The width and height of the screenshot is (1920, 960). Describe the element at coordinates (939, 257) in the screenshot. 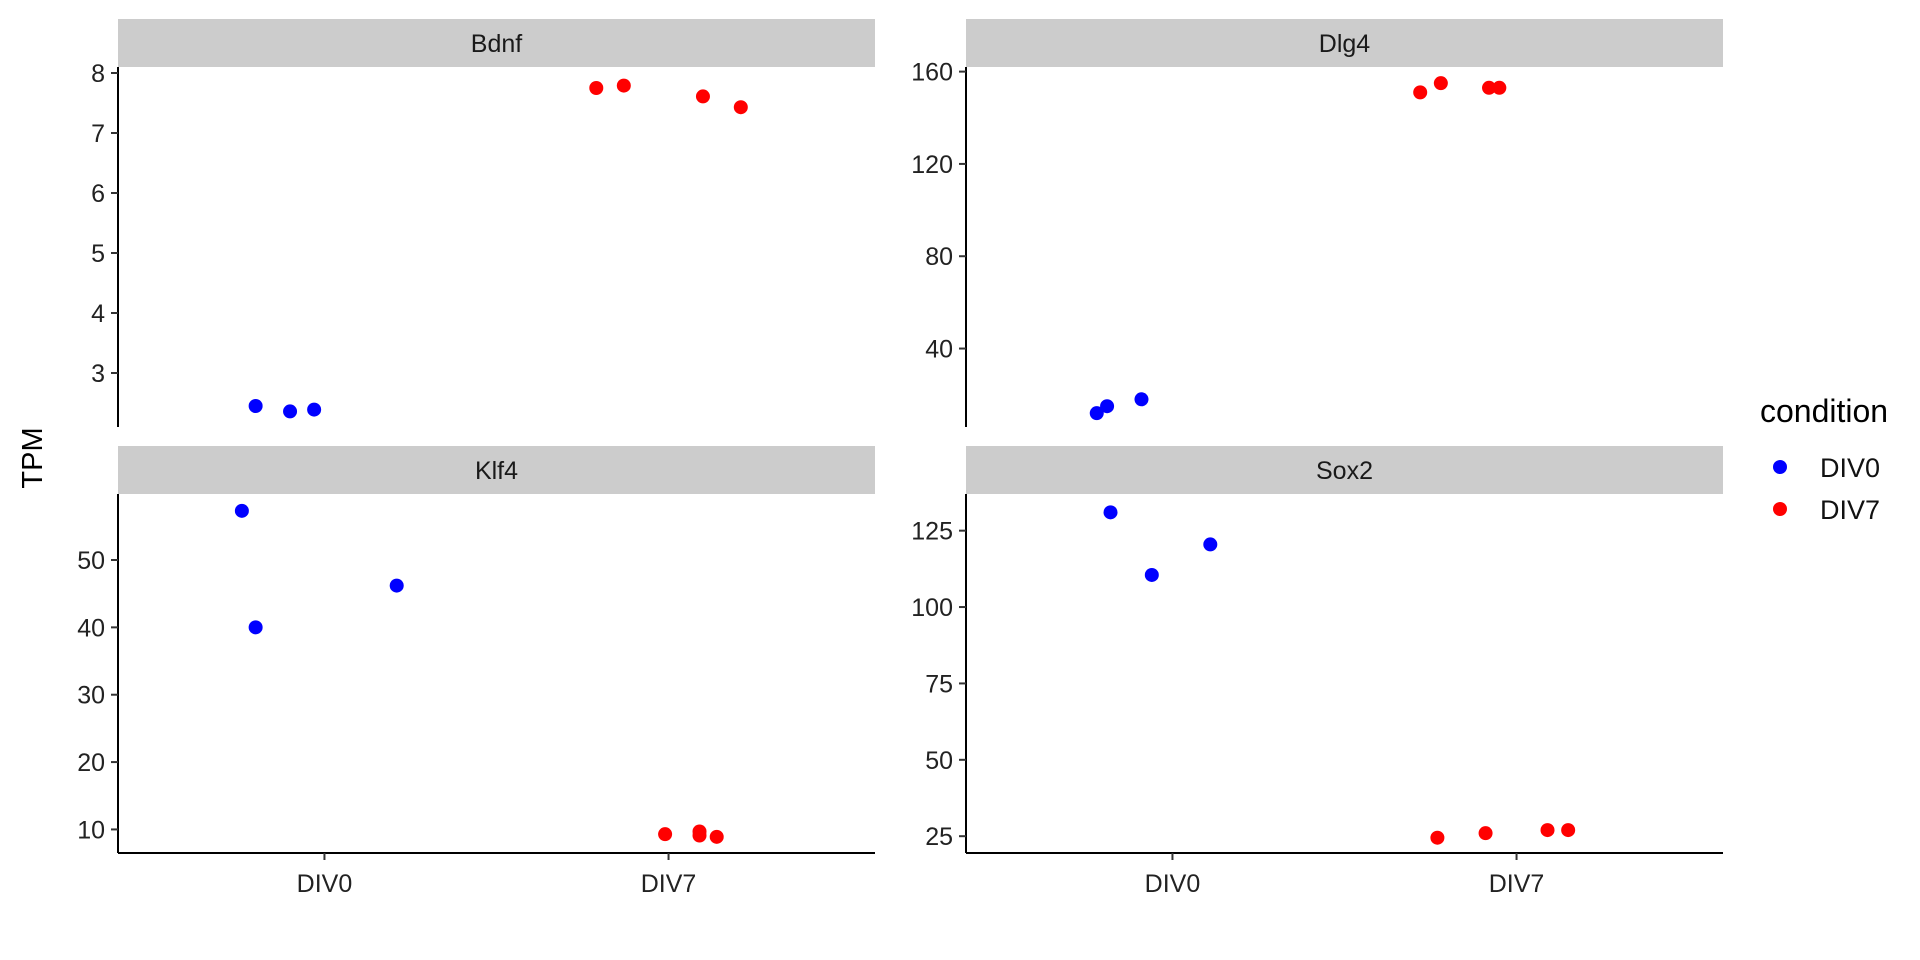

I see `y-tick-label: 80` at that location.